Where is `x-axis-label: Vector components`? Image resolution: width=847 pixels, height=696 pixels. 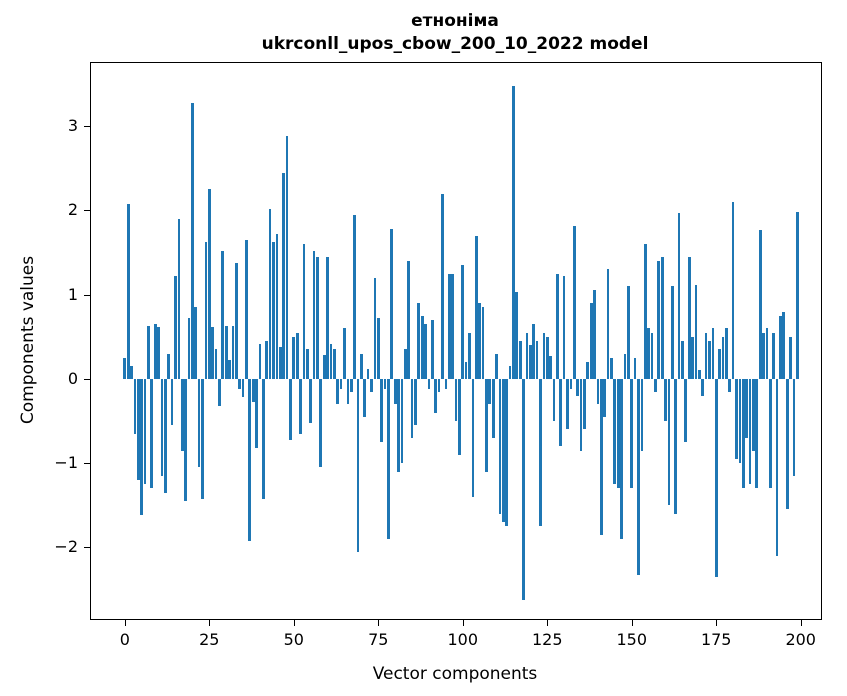
x-axis-label: Vector components is located at coordinates (455, 674).